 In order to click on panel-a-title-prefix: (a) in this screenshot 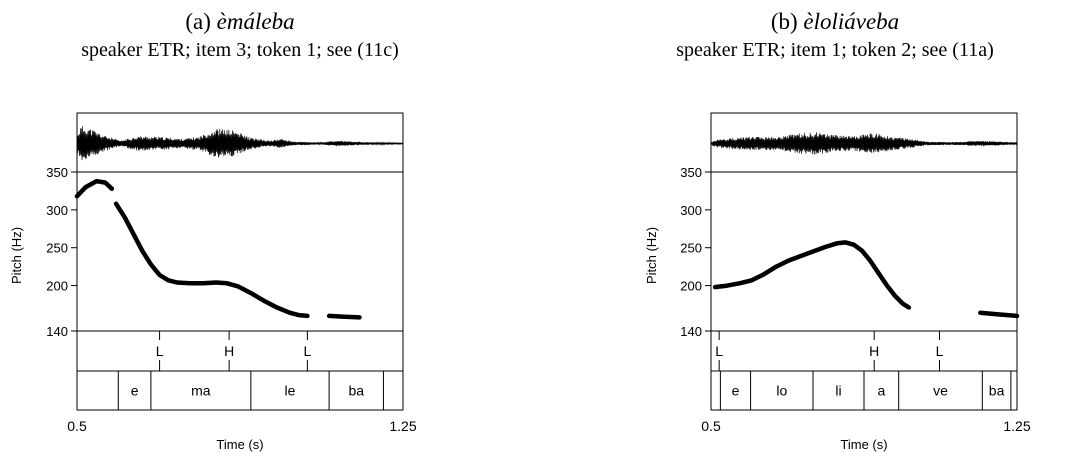, I will do `click(200, 21)`.